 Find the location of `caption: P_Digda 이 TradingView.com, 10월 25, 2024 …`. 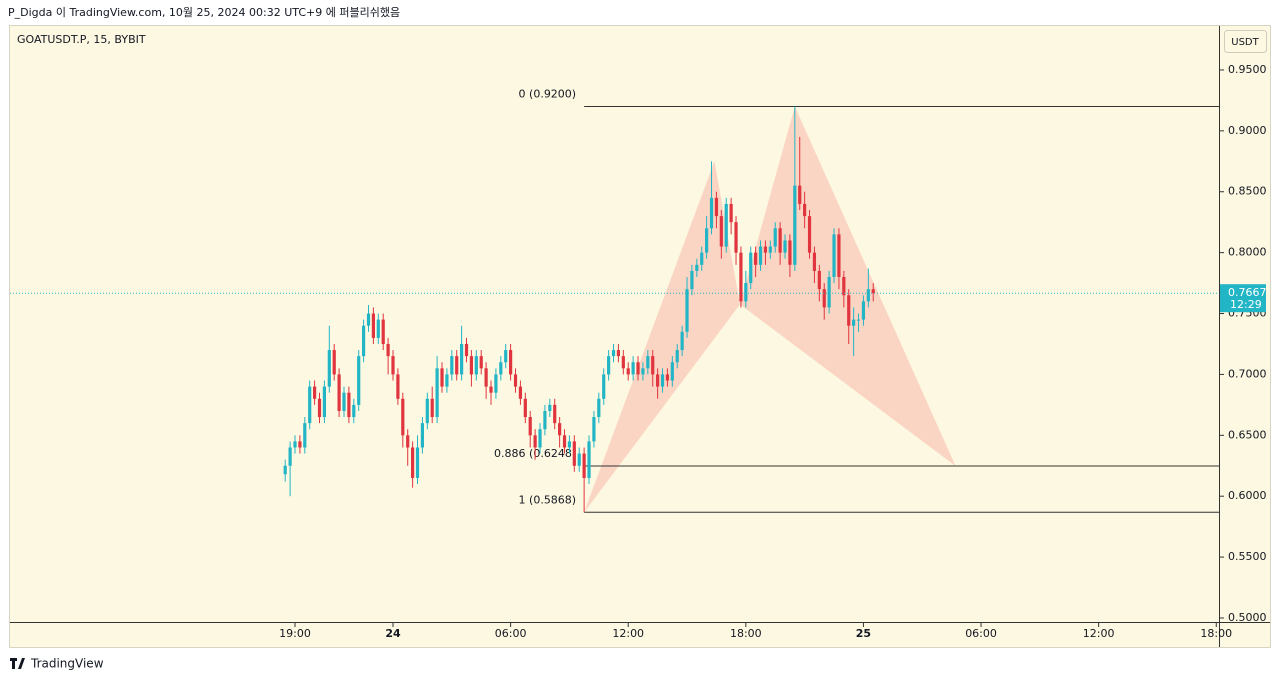

caption: P_Digda 이 TradingView.com, 10월 25, 2024 … is located at coordinates (204, 12).